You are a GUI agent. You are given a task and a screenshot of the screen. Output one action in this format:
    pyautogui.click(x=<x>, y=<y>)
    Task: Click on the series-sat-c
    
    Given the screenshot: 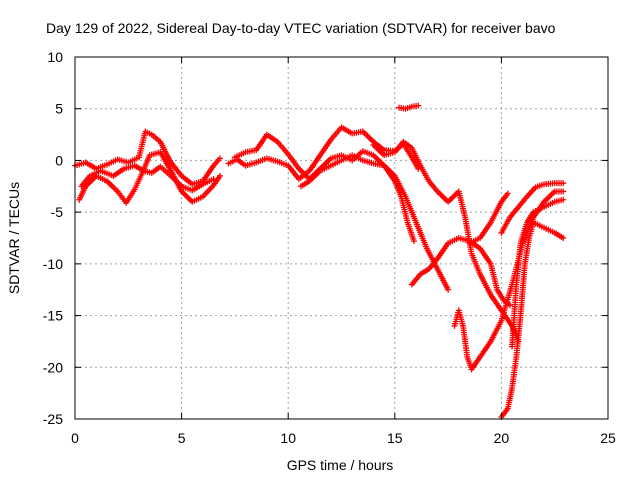 What is the action you would take?
    pyautogui.click(x=147, y=178)
    